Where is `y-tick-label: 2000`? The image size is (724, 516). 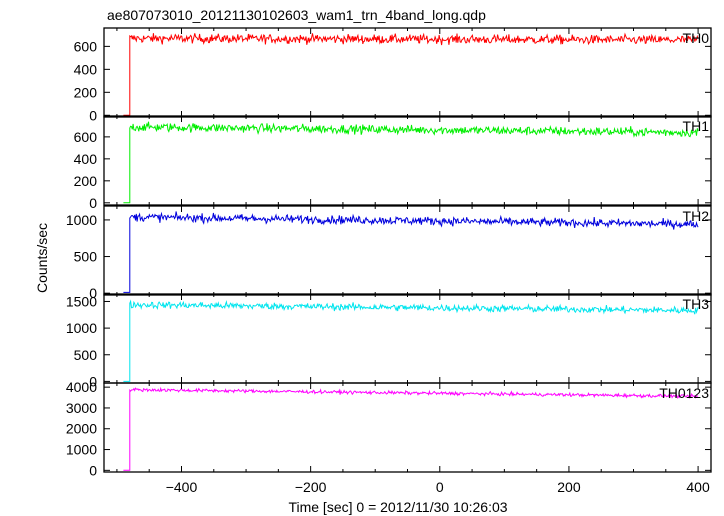
y-tick-label: 2000 is located at coordinates (81, 429).